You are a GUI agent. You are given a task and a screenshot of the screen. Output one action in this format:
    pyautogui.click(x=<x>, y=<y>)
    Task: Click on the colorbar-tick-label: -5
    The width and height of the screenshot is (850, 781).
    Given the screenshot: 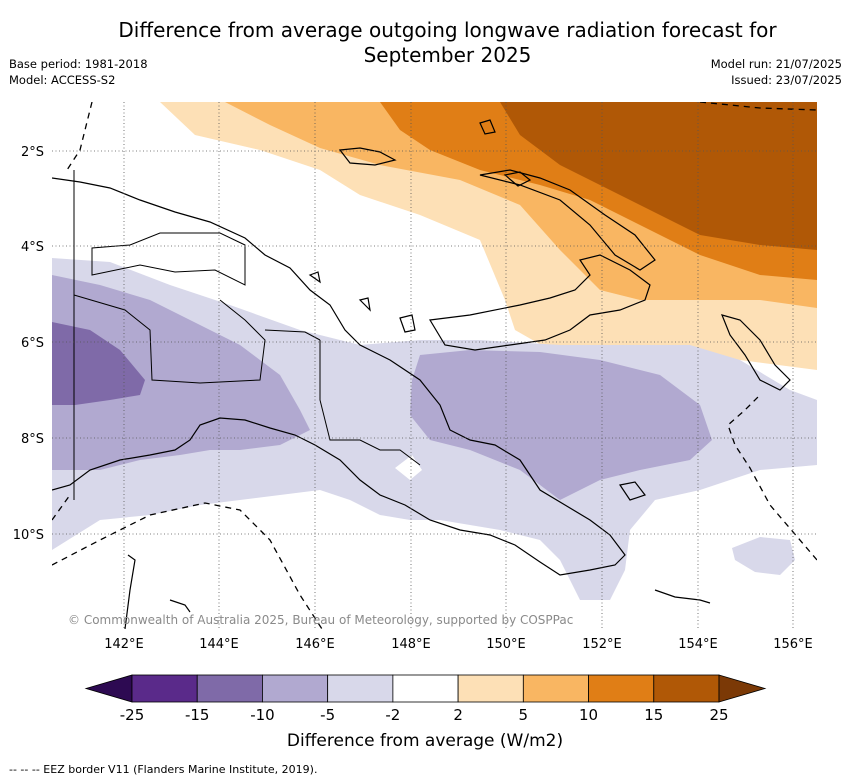 What is the action you would take?
    pyautogui.click(x=327, y=715)
    